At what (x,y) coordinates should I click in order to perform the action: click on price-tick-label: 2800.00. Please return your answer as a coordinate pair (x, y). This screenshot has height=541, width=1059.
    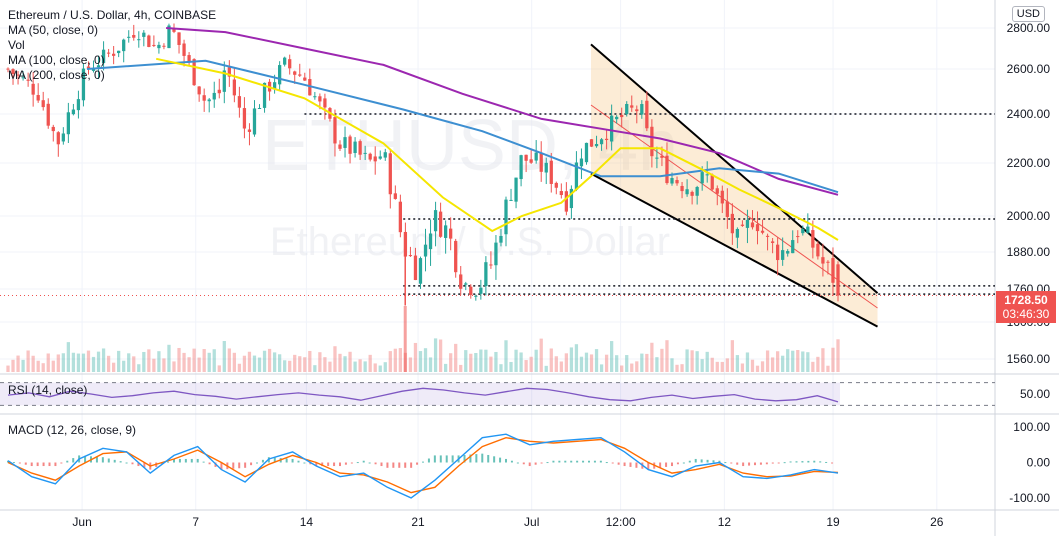
    Looking at the image, I should click on (1029, 28).